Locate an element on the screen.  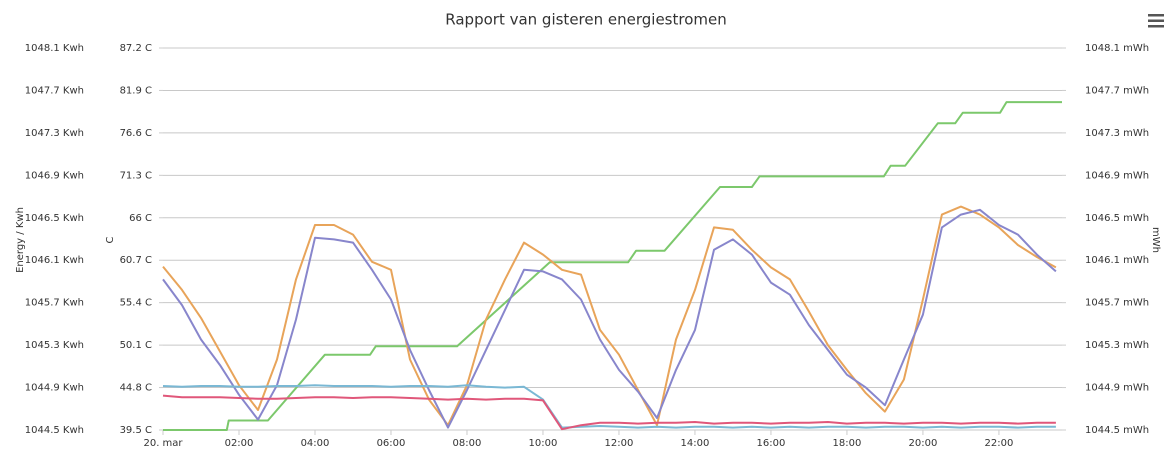
y-tick-label: 1047.3 Kwh is located at coordinates (54, 133).